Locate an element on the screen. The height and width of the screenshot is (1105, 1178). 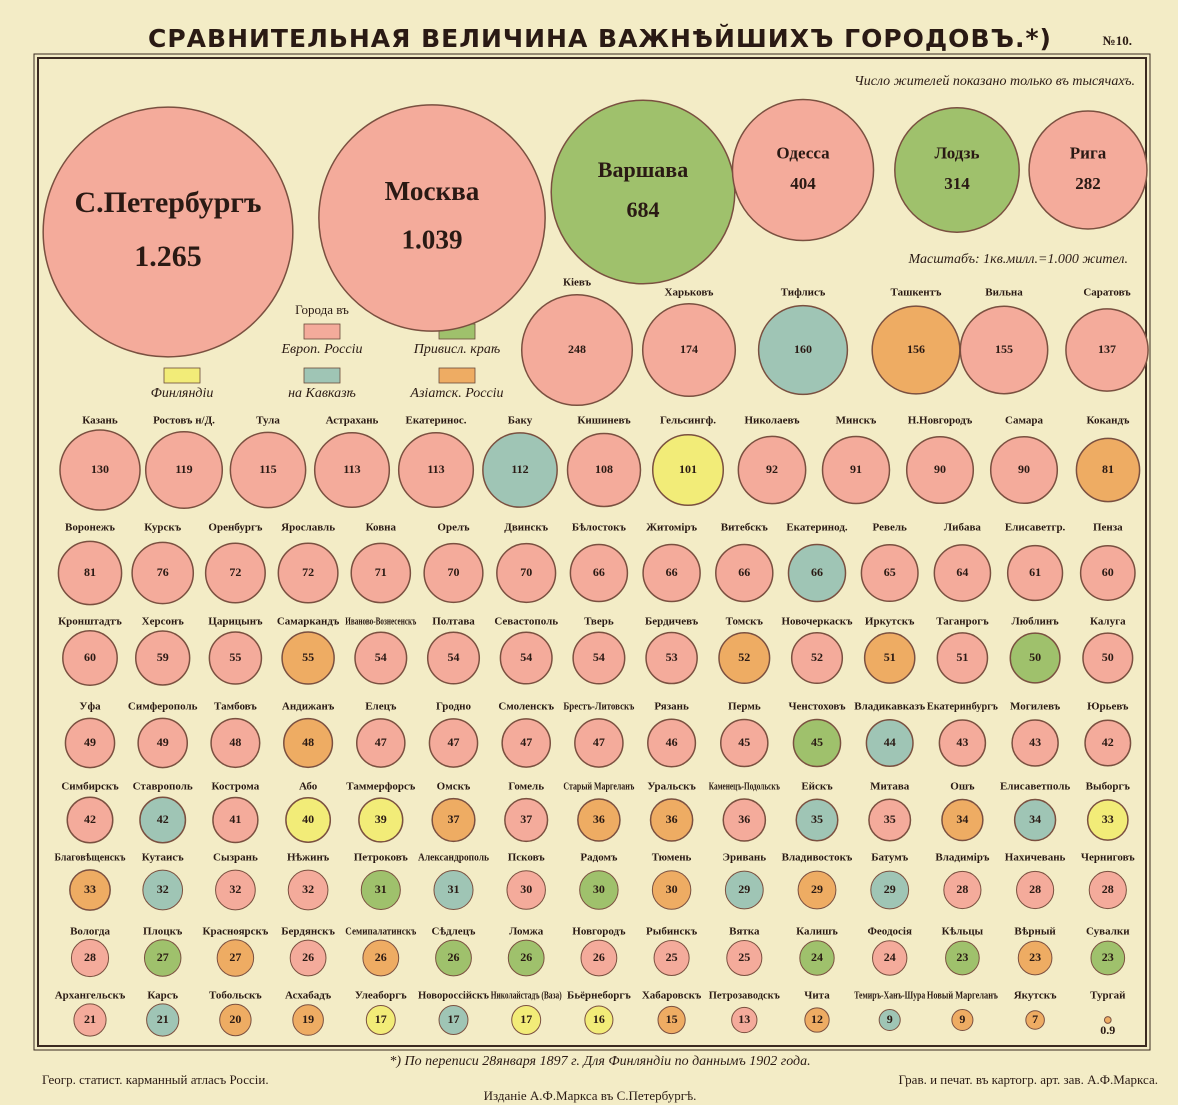
city-name: Александрополь is located at coordinates (453, 858).